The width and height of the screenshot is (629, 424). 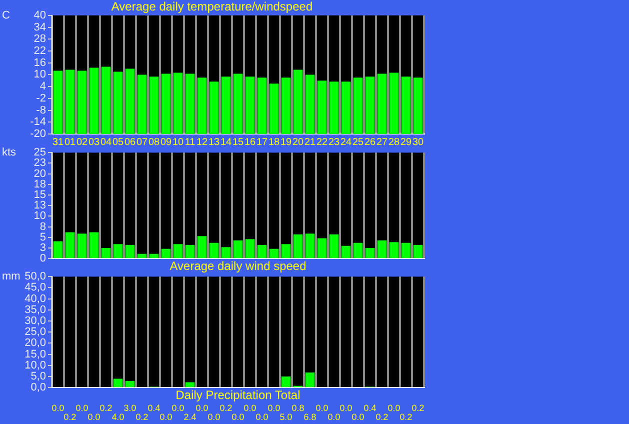 I want to click on x-tick-label: 24, so click(x=346, y=142).